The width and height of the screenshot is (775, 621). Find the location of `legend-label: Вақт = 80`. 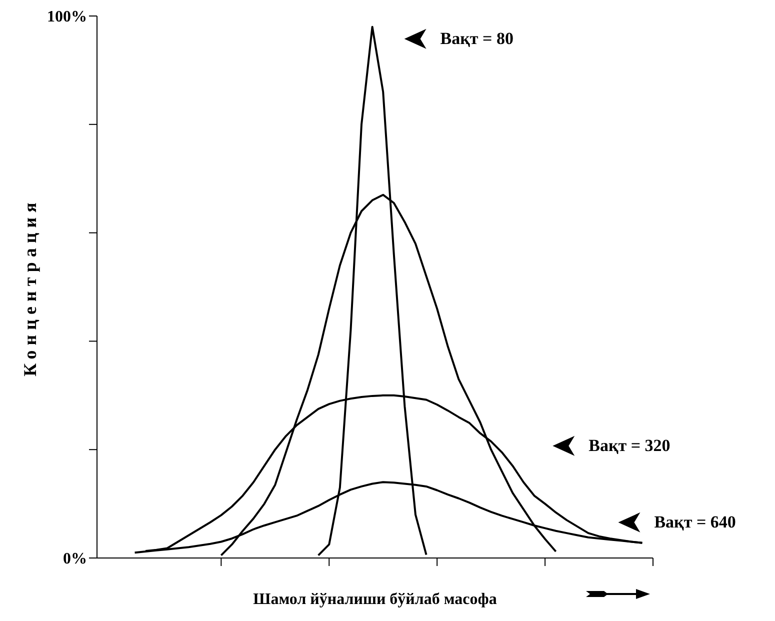

legend-label: Вақт = 80 is located at coordinates (477, 38).